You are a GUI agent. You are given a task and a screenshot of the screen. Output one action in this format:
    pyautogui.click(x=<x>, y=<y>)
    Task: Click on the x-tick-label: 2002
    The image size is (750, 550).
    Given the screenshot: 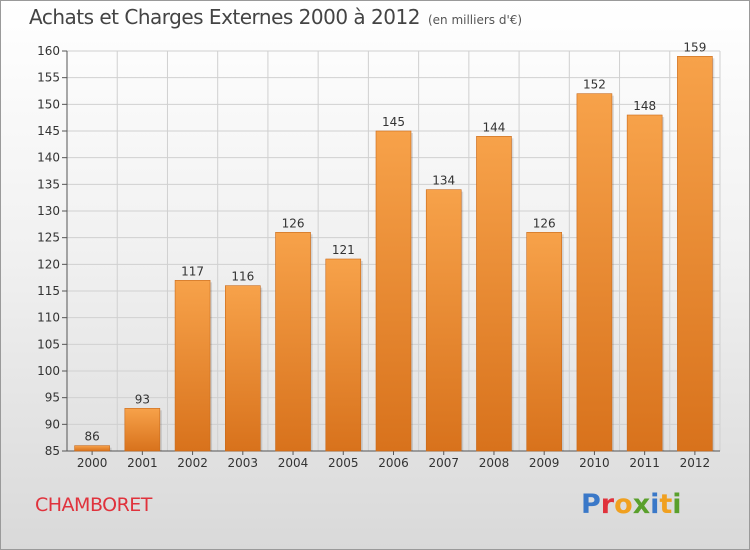 What is the action you would take?
    pyautogui.click(x=192, y=463)
    